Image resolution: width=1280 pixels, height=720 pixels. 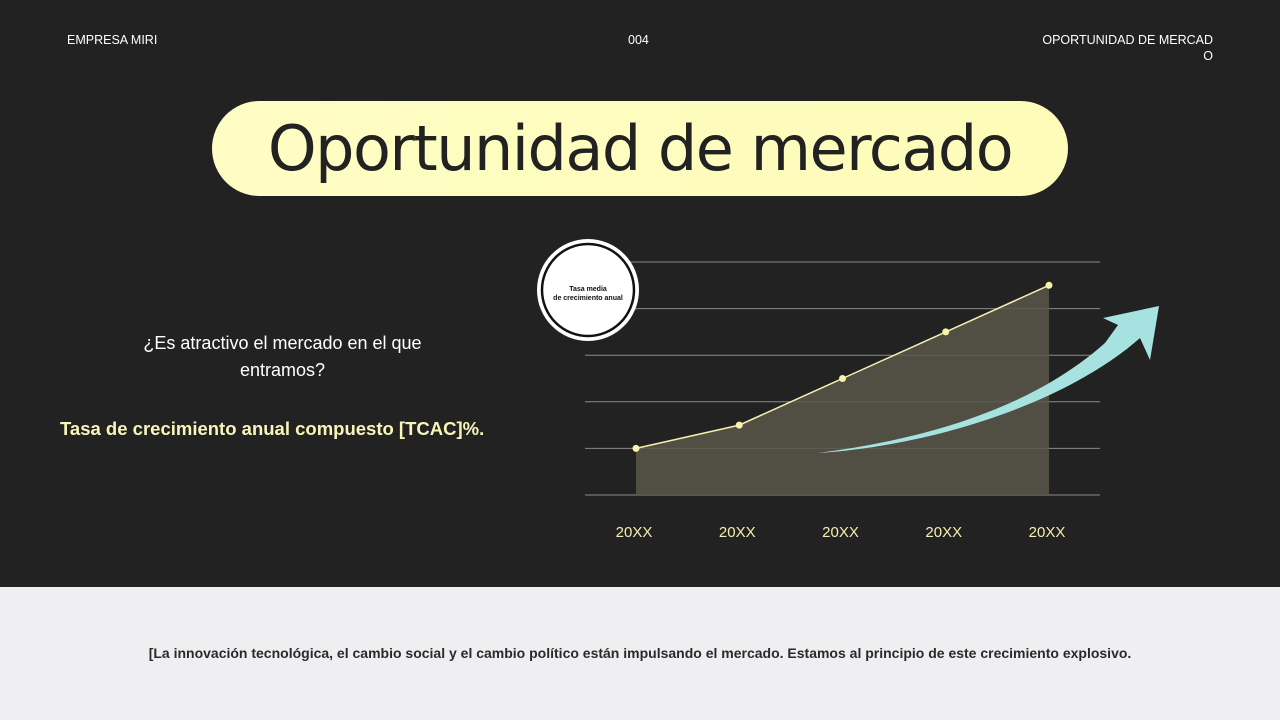 What do you see at coordinates (112, 40) in the screenshot?
I see `company-name: EMPRESA MIRI` at bounding box center [112, 40].